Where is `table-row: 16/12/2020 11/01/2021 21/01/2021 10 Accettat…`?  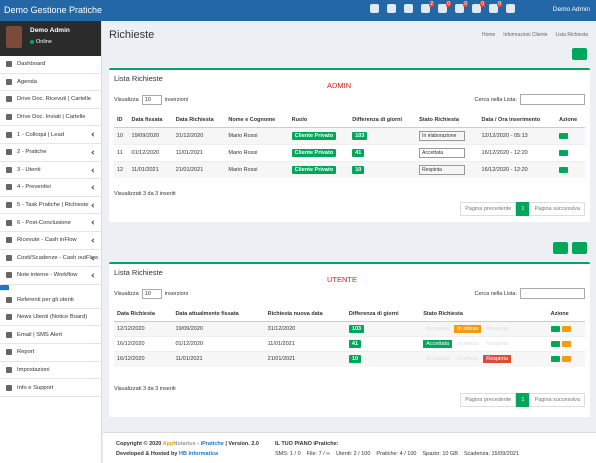 table-row: 16/12/2020 11/01/2021 21/01/2021 10 Accettat… is located at coordinates (349, 359).